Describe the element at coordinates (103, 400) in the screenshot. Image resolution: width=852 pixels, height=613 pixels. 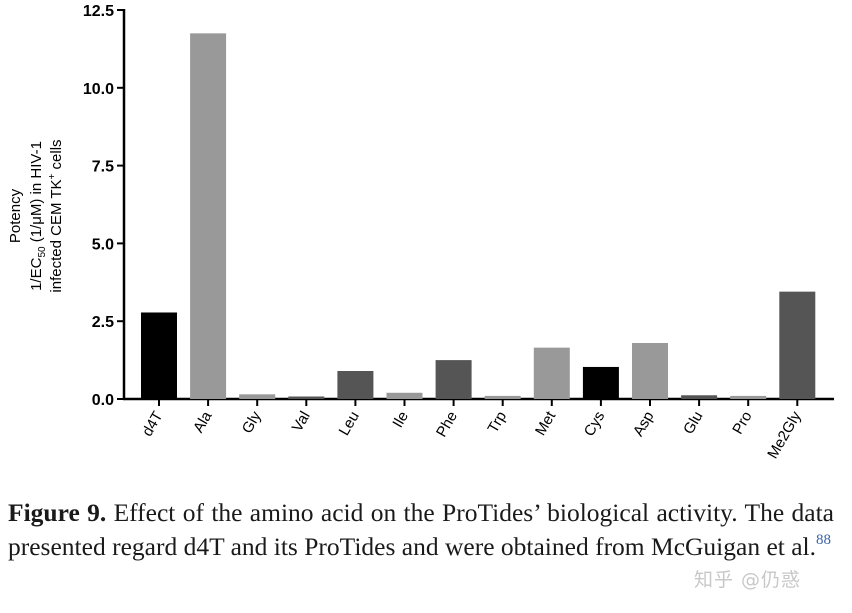
I see `y-tick-label: 0.0` at that location.